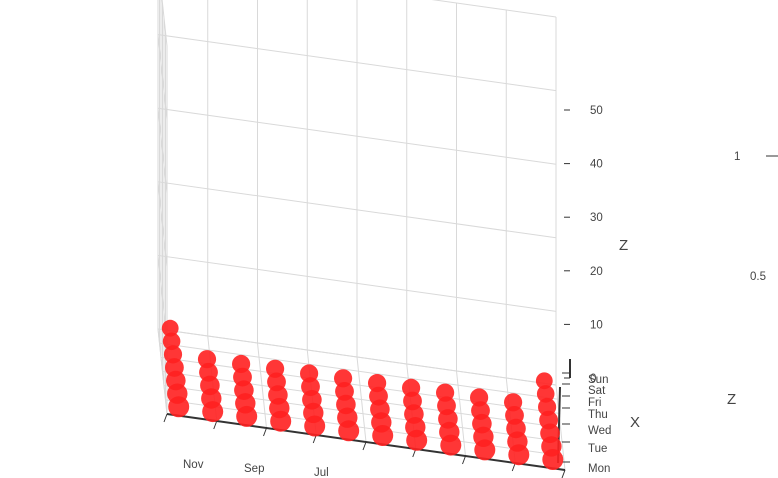  I want to click on z-axis-name: Z, so click(623, 245).